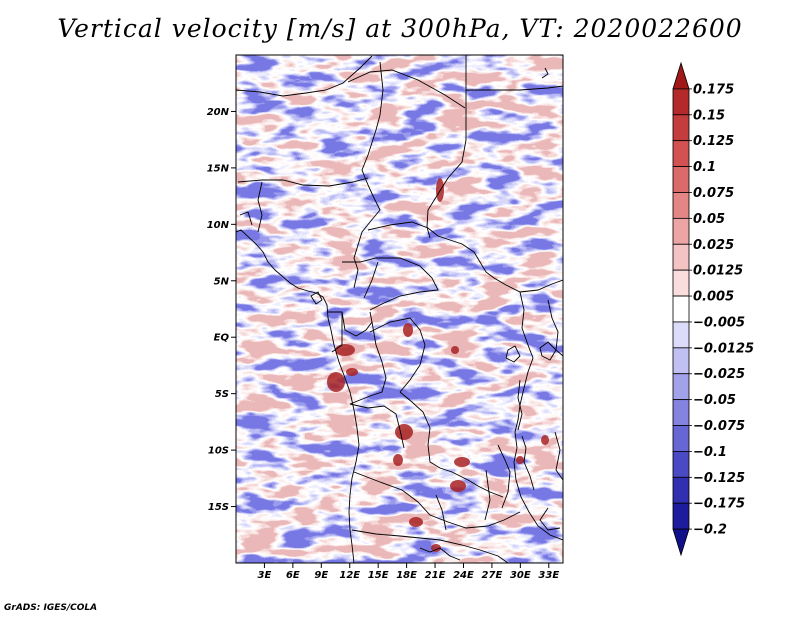 This screenshot has width=800, height=618. What do you see at coordinates (218, 168) in the screenshot?
I see `lat-tick-label: 15N` at bounding box center [218, 168].